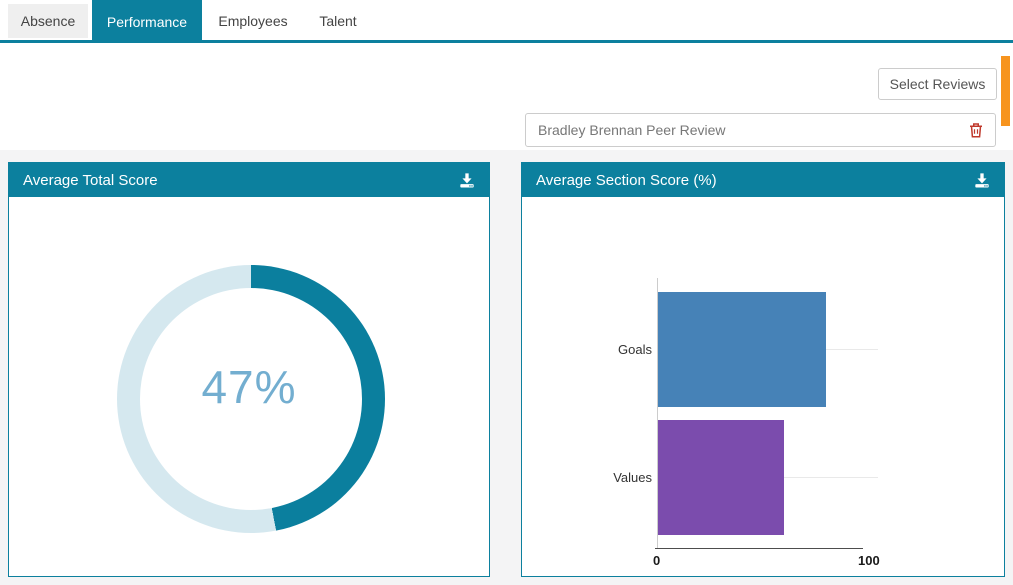 The image size is (1013, 585). What do you see at coordinates (760, 130) in the screenshot?
I see `selected-review-field: Bradley Brennan Peer Review` at bounding box center [760, 130].